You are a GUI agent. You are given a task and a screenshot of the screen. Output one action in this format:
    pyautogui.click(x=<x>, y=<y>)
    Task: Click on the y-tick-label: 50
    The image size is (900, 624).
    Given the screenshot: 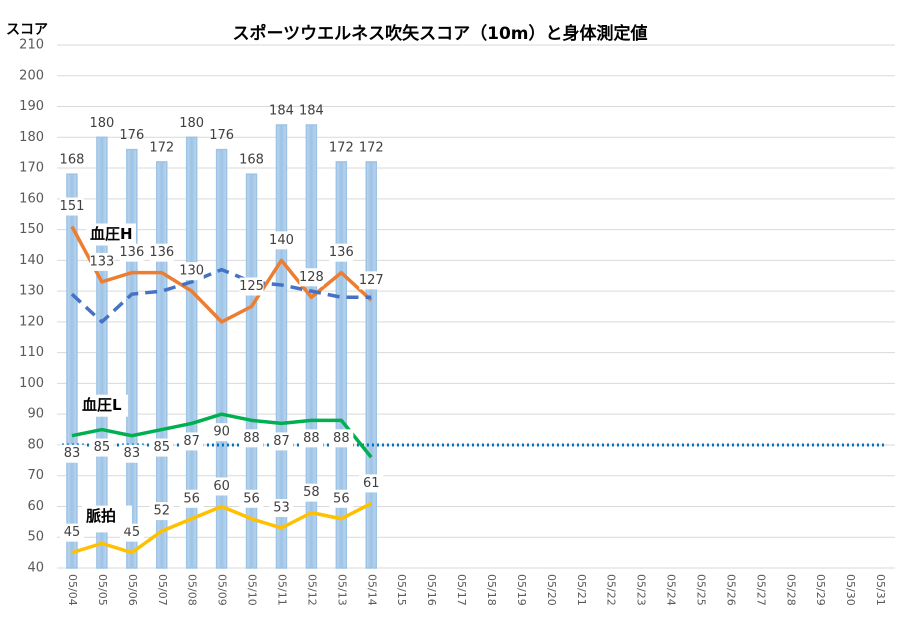 What is the action you would take?
    pyautogui.click(x=35, y=537)
    